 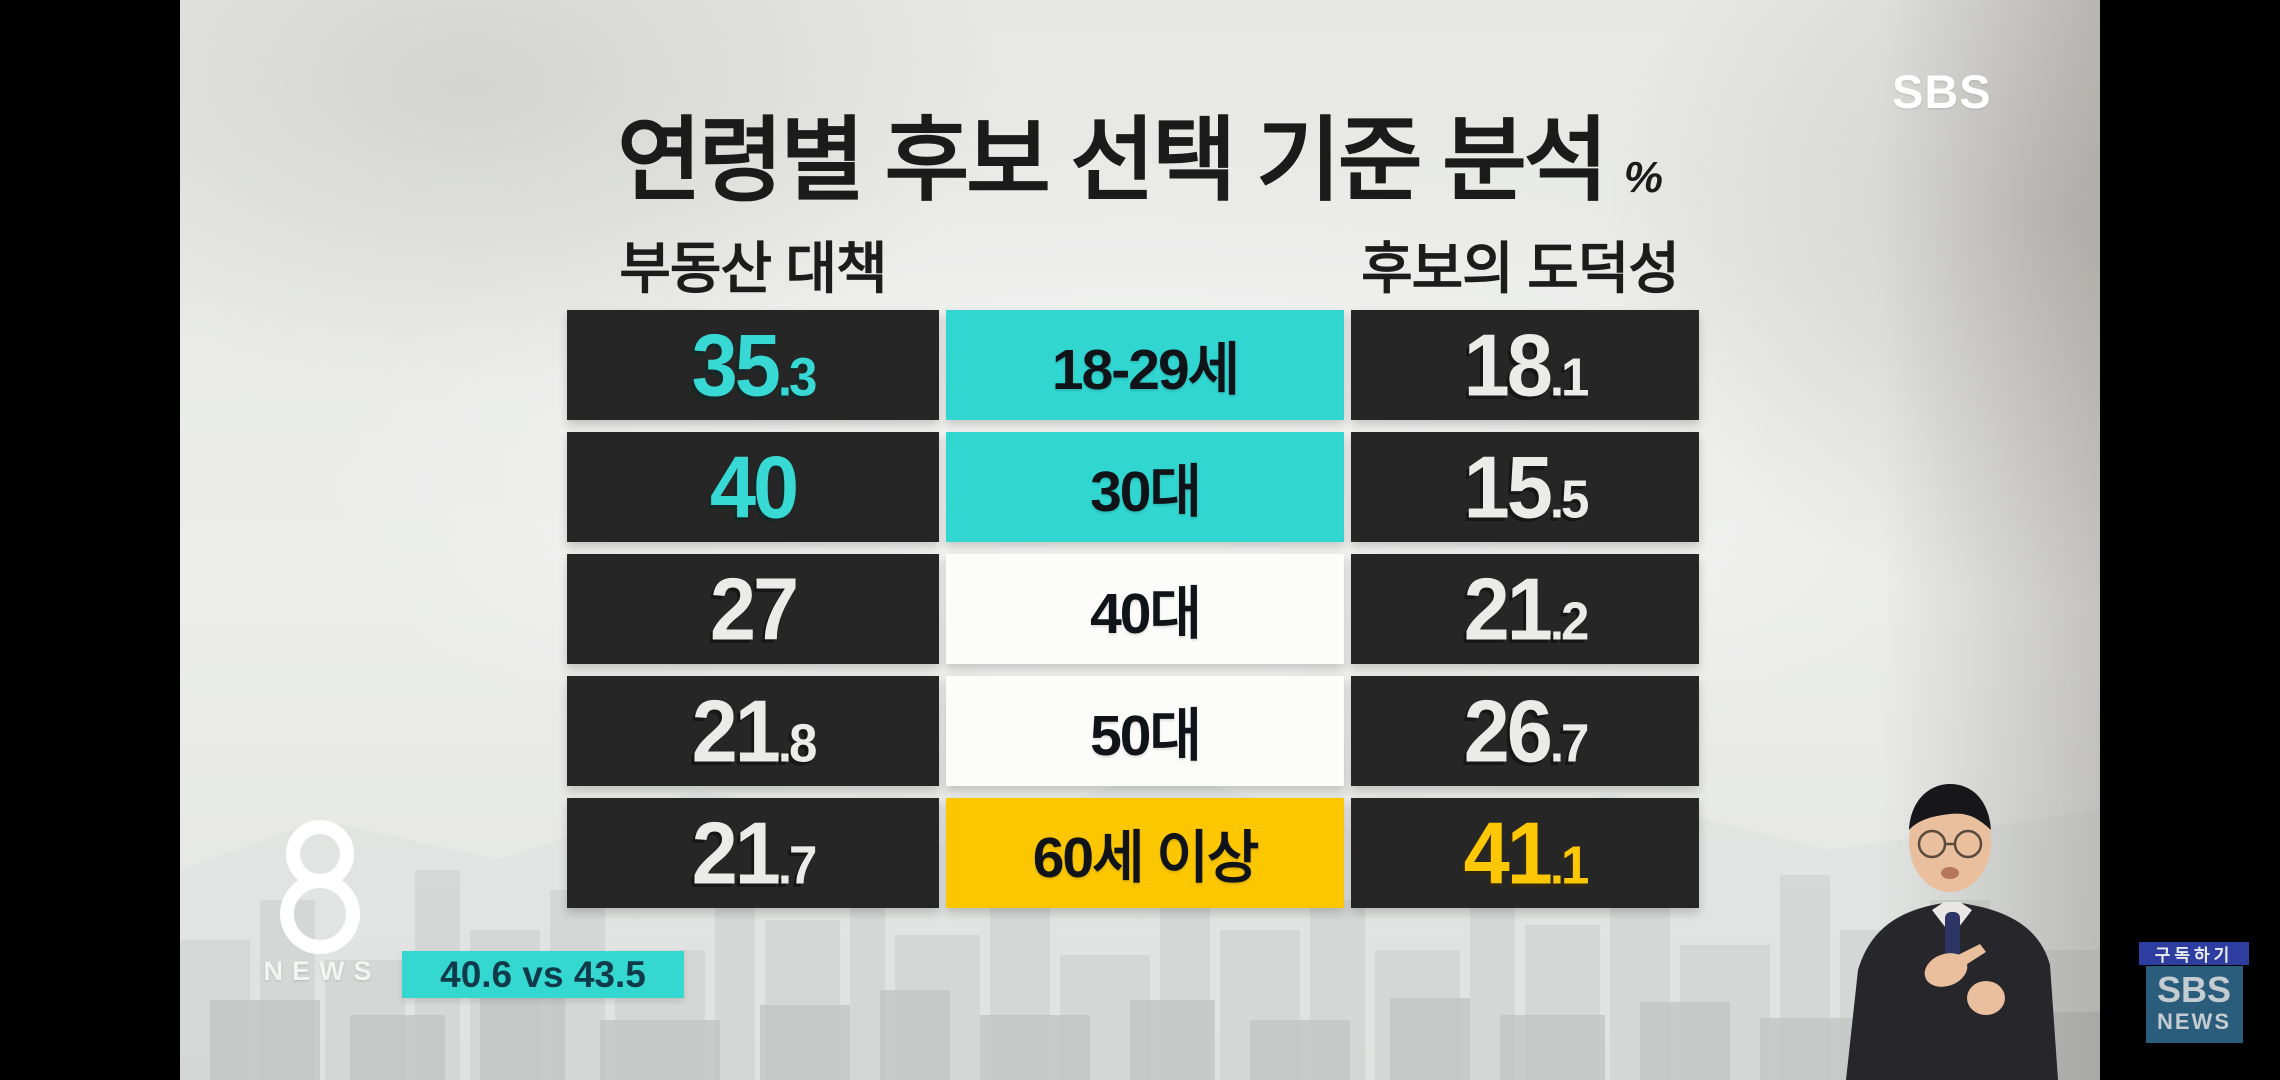 I want to click on age-cell-60plus: 60세 이상, so click(x=1145, y=853).